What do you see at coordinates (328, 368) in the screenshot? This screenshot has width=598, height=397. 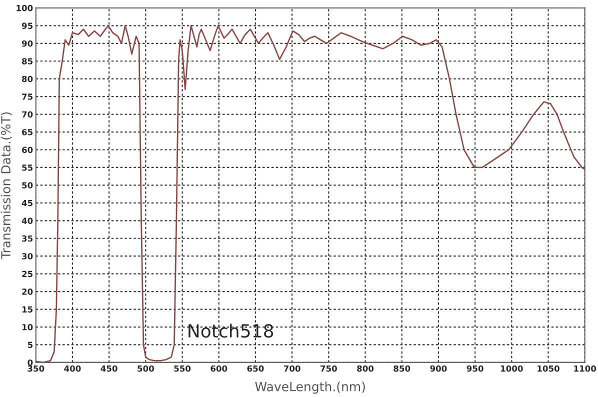 I see `x-tick-label: 750` at bounding box center [328, 368].